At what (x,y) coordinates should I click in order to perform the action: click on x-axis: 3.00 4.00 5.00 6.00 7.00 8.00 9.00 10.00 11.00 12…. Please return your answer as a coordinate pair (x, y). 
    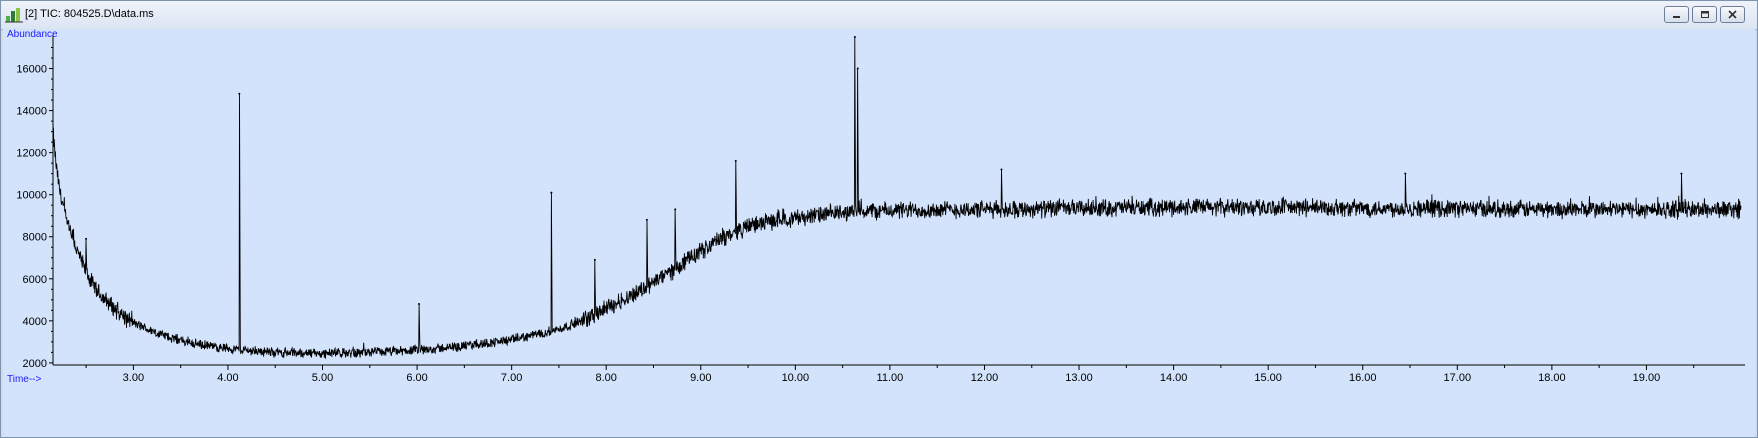
    Looking at the image, I should click on (899, 374).